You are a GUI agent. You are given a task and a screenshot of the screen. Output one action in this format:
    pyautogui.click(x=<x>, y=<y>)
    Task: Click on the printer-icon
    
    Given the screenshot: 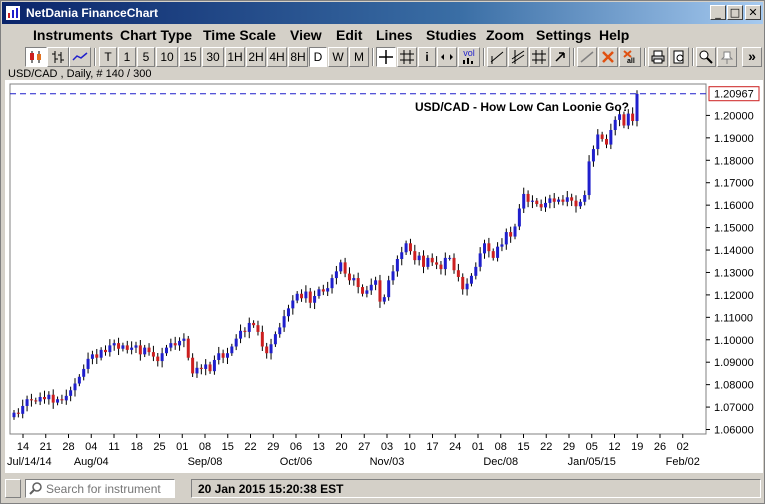 What is the action you would take?
    pyautogui.click(x=658, y=57)
    